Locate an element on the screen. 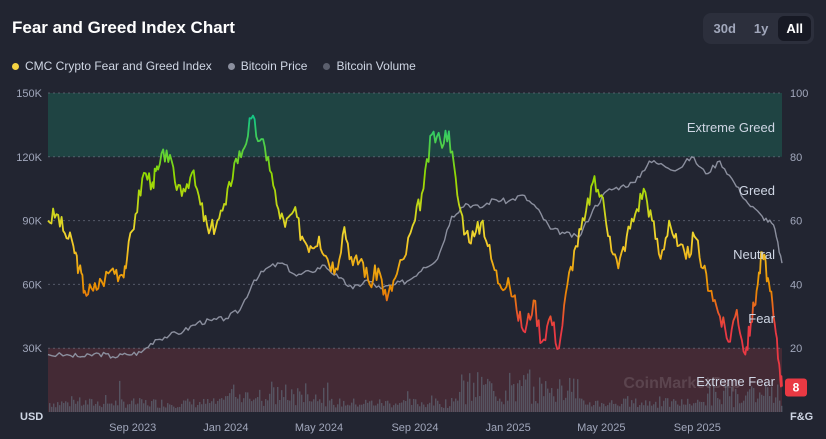 This screenshot has height=439, width=826. extreme-greed-zone is located at coordinates (415, 125).